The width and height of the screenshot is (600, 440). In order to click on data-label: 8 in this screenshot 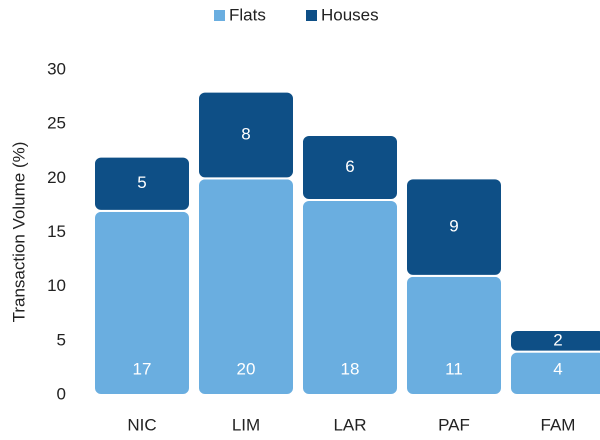, I will do `click(245, 133)`.